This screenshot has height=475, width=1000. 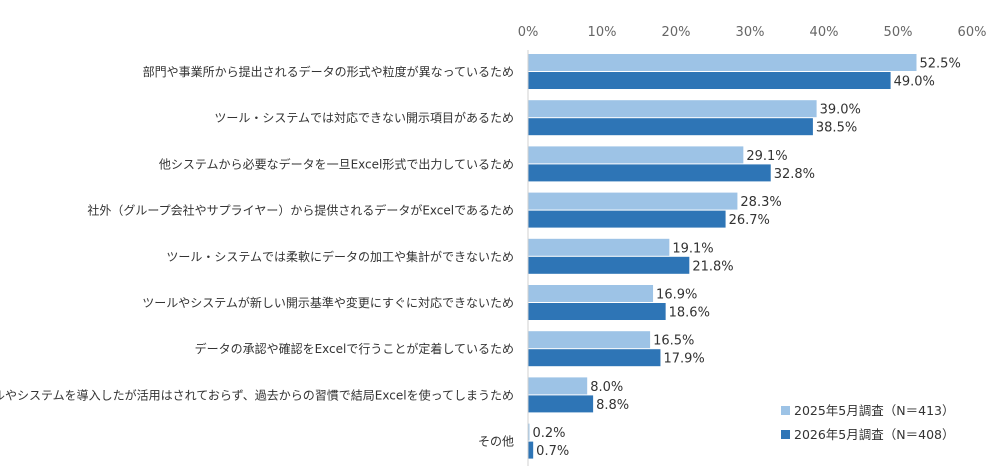 I want to click on data-label-series-1: 16.9%, so click(x=676, y=295).